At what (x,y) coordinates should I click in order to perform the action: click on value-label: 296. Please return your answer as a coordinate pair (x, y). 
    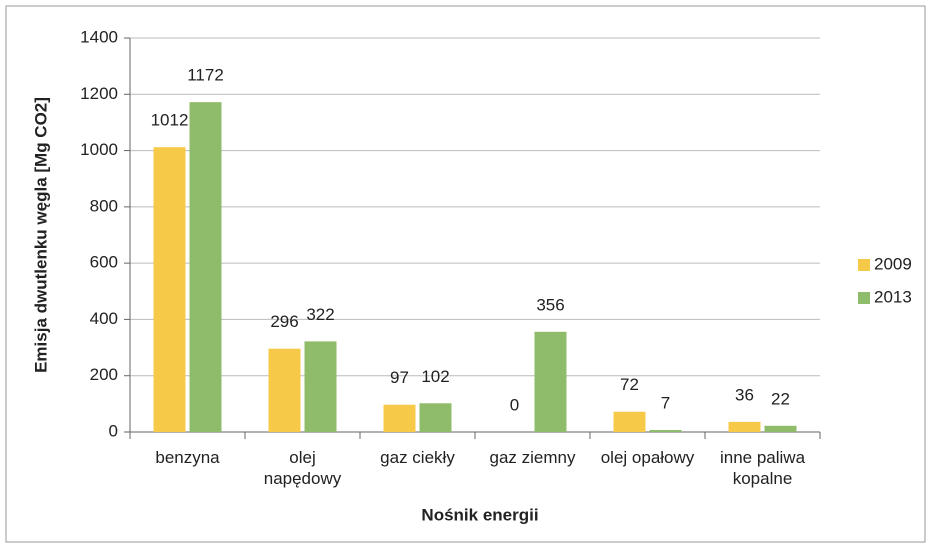
    Looking at the image, I should click on (284, 321).